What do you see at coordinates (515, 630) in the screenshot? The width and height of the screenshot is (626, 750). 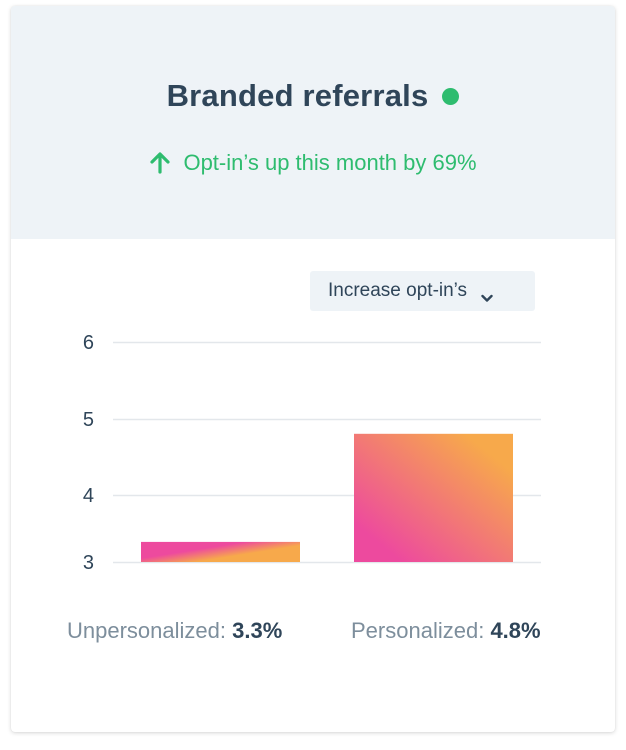 I see `legend-value: 4.8%` at bounding box center [515, 630].